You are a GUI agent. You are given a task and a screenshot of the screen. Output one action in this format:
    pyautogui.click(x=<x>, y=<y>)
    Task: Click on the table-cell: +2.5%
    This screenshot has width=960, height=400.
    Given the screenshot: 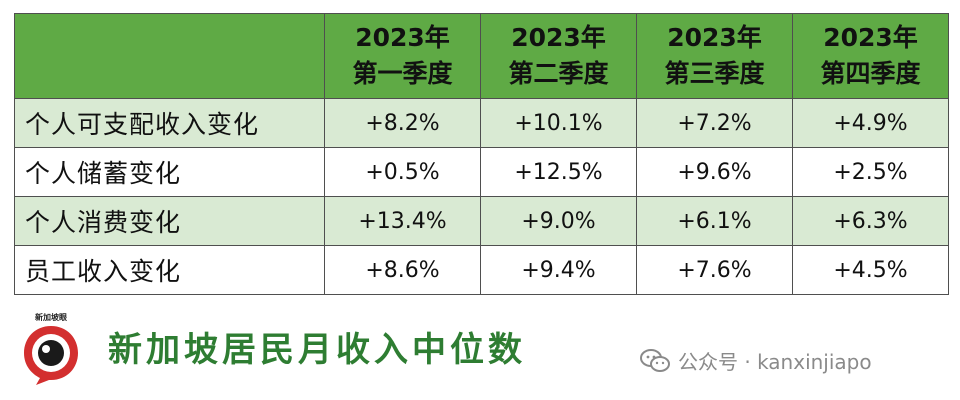 What is the action you would take?
    pyautogui.click(x=870, y=172)
    